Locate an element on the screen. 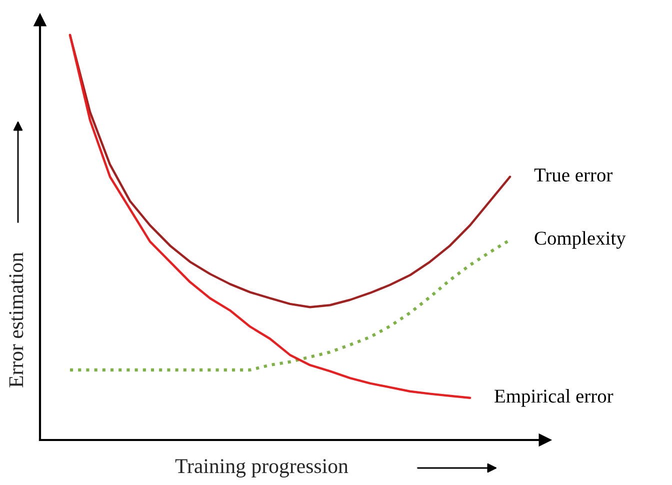 The width and height of the screenshot is (672, 485). series-label: Complexity is located at coordinates (580, 240).